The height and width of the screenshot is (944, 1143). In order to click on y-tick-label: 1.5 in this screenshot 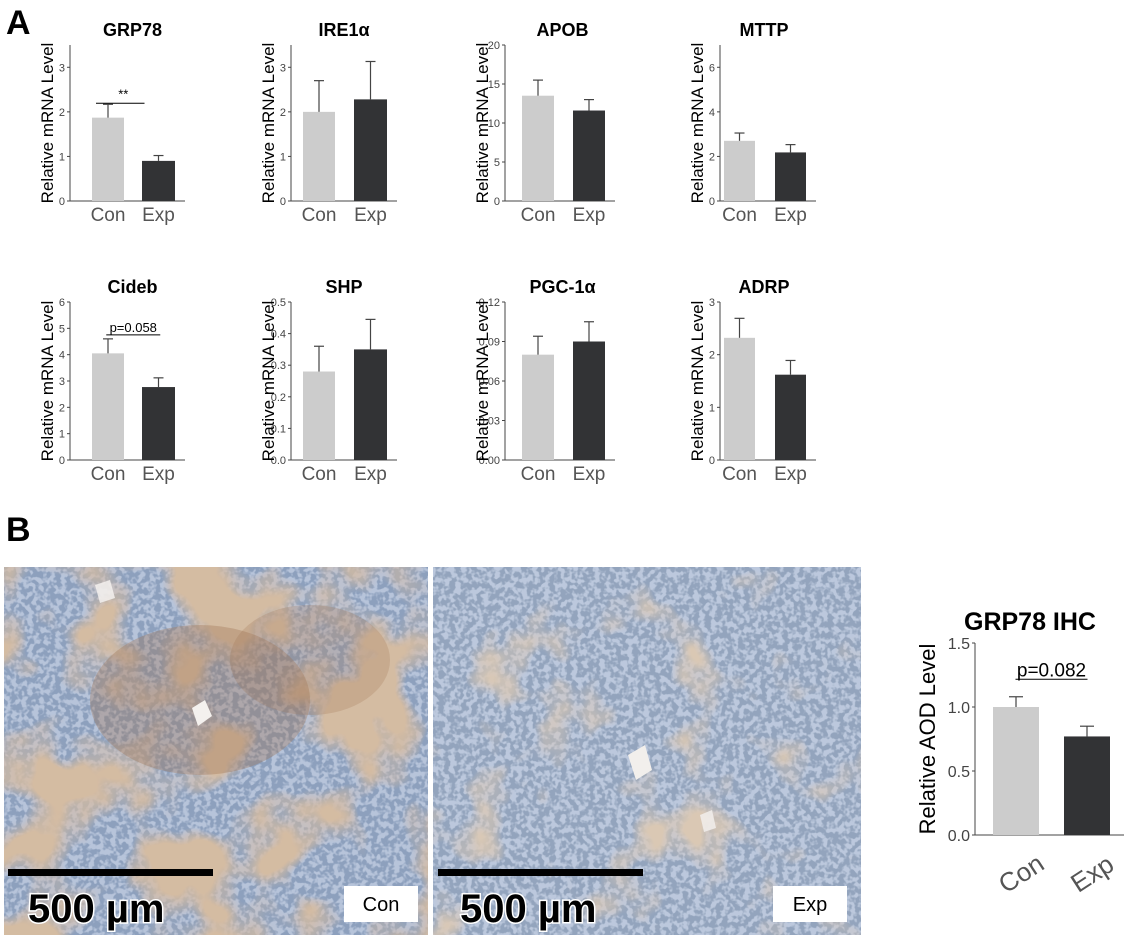, I will do `click(959, 644)`.